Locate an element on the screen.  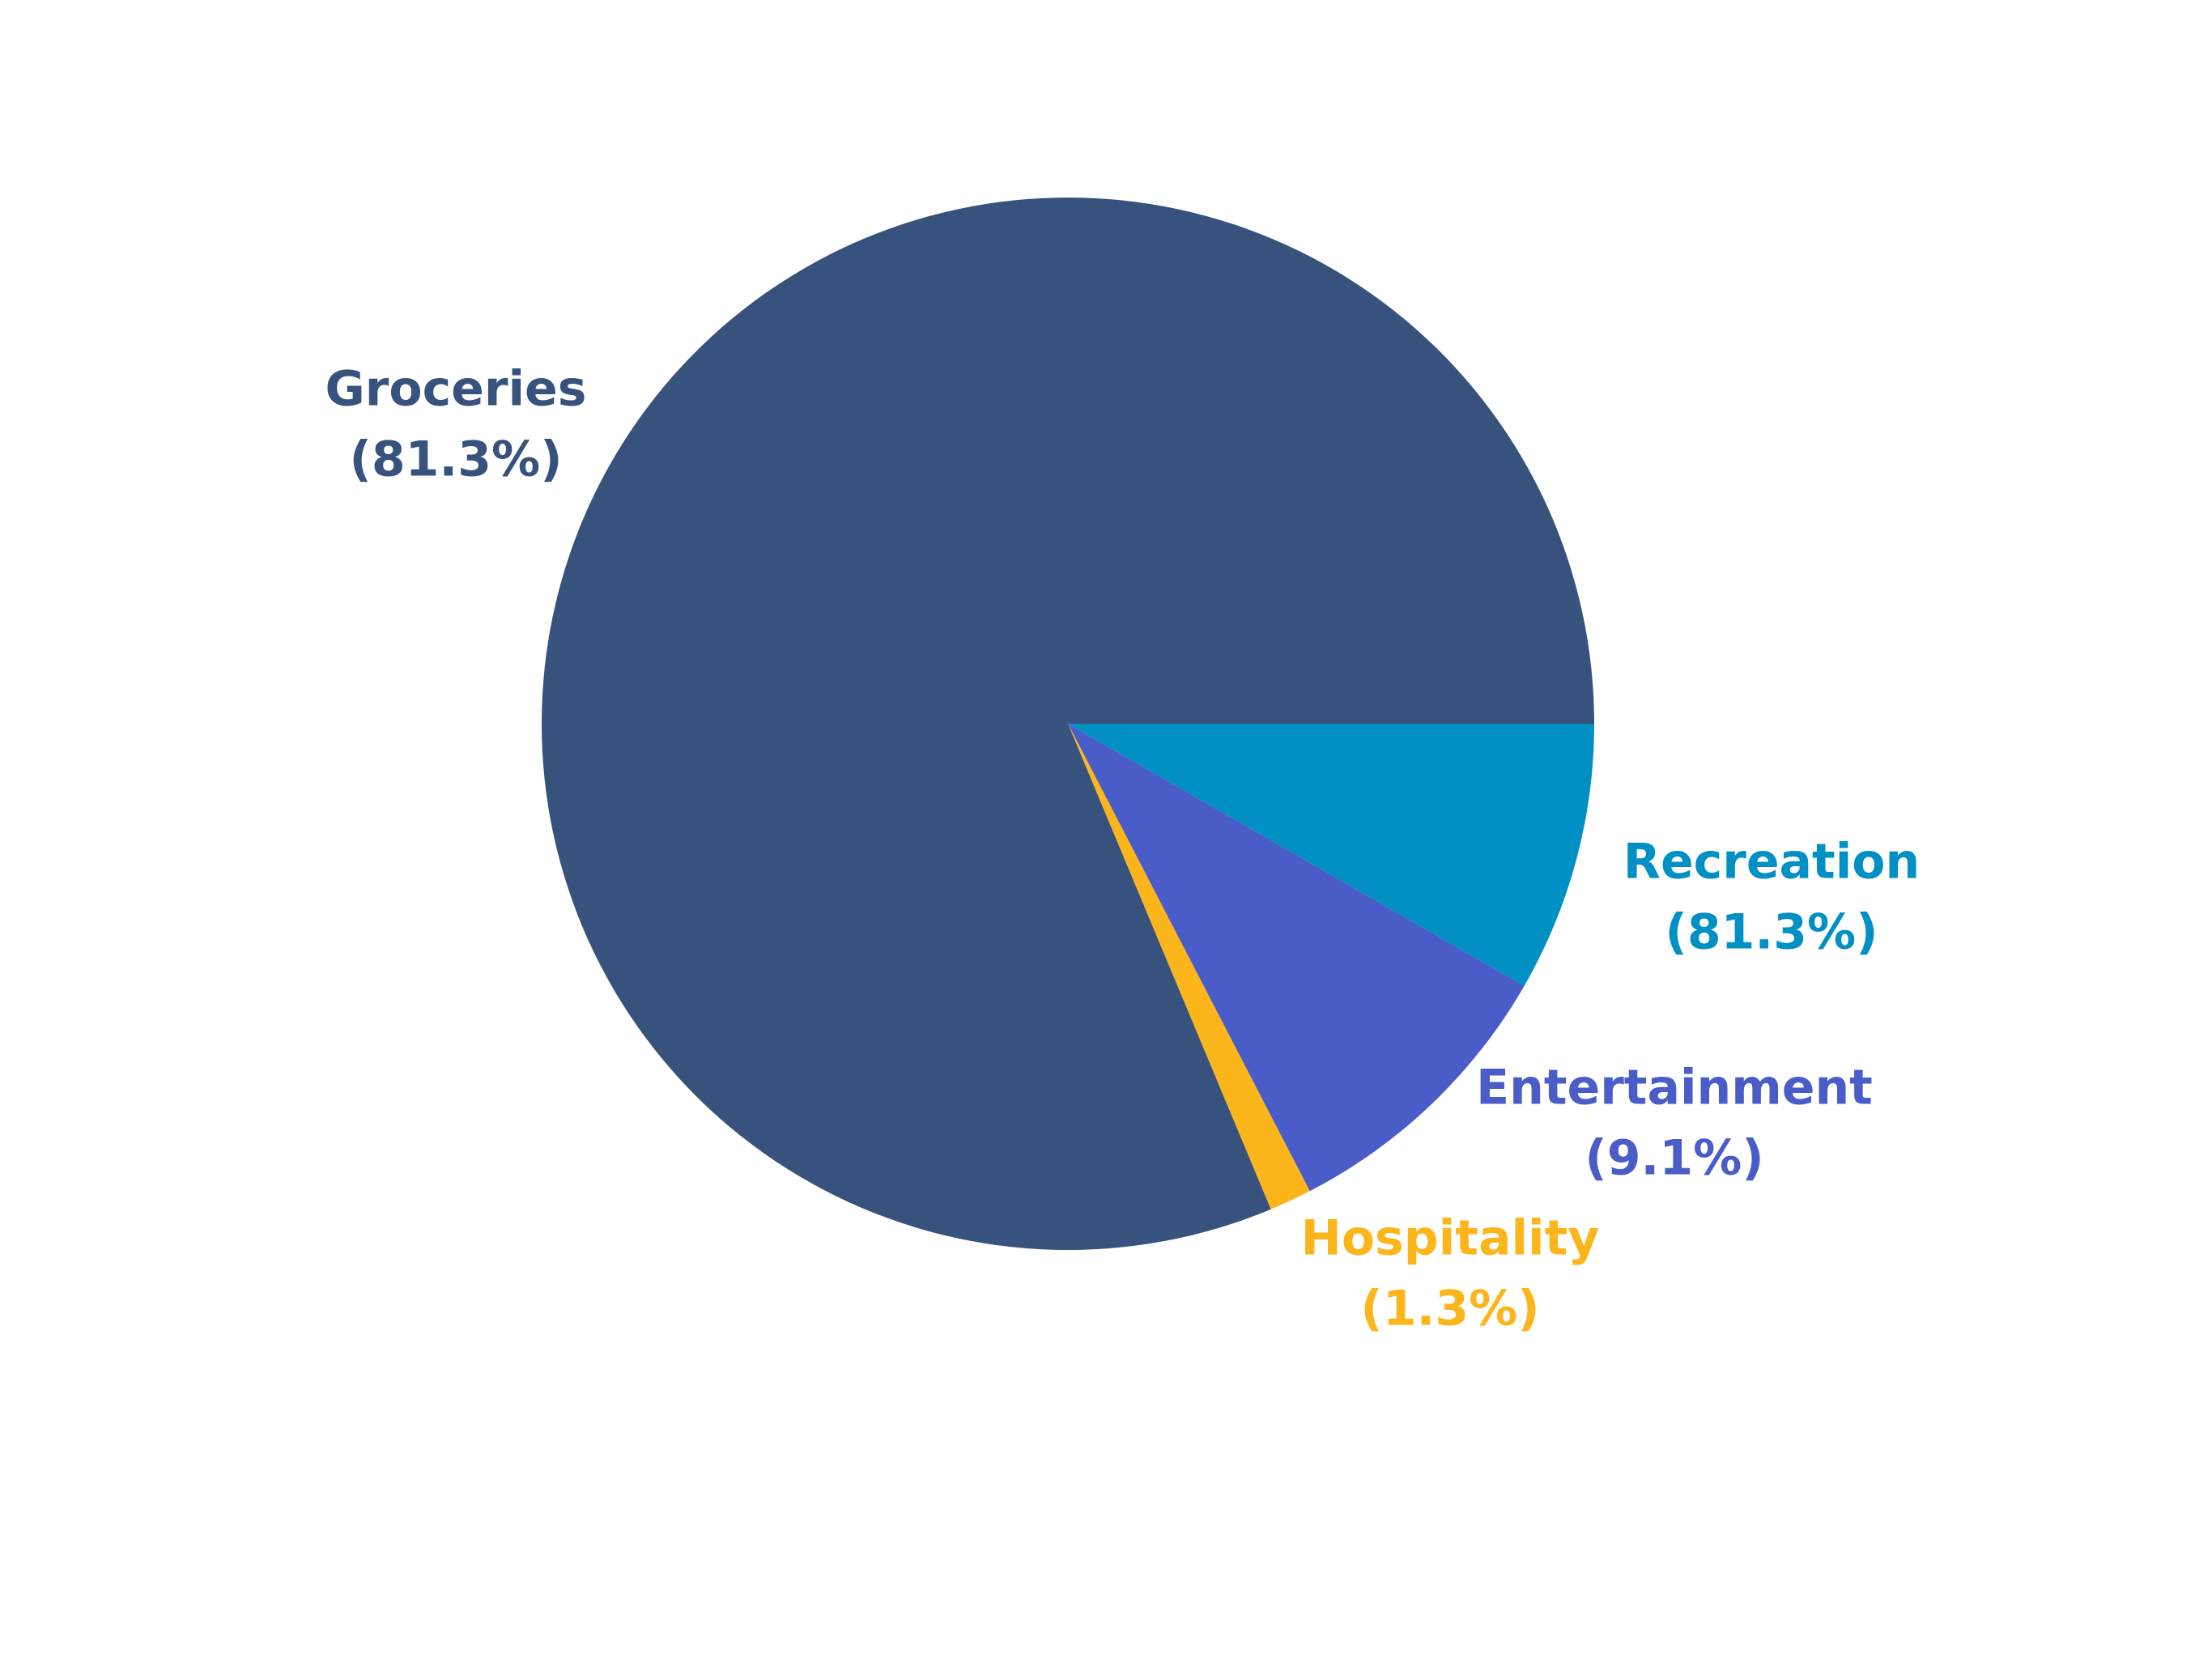
slice-label: Hospitality is located at coordinates (1450, 1238).